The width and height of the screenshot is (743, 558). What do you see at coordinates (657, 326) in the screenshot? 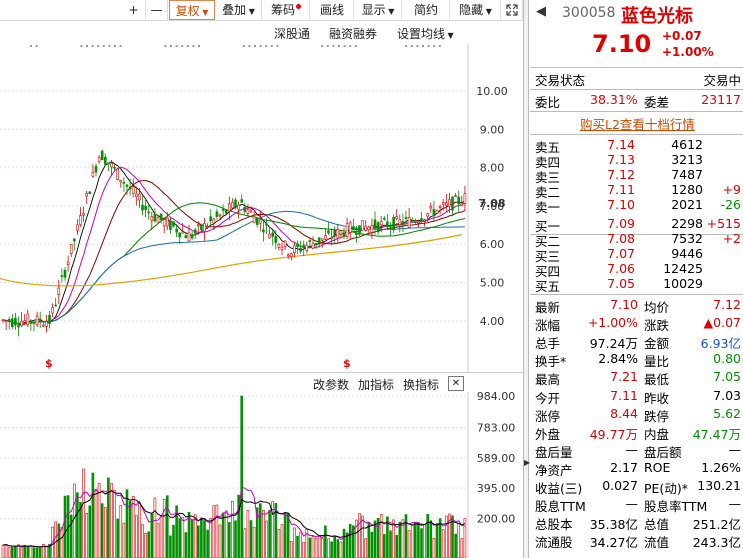
I see `stat-label: 涨跌` at bounding box center [657, 326].